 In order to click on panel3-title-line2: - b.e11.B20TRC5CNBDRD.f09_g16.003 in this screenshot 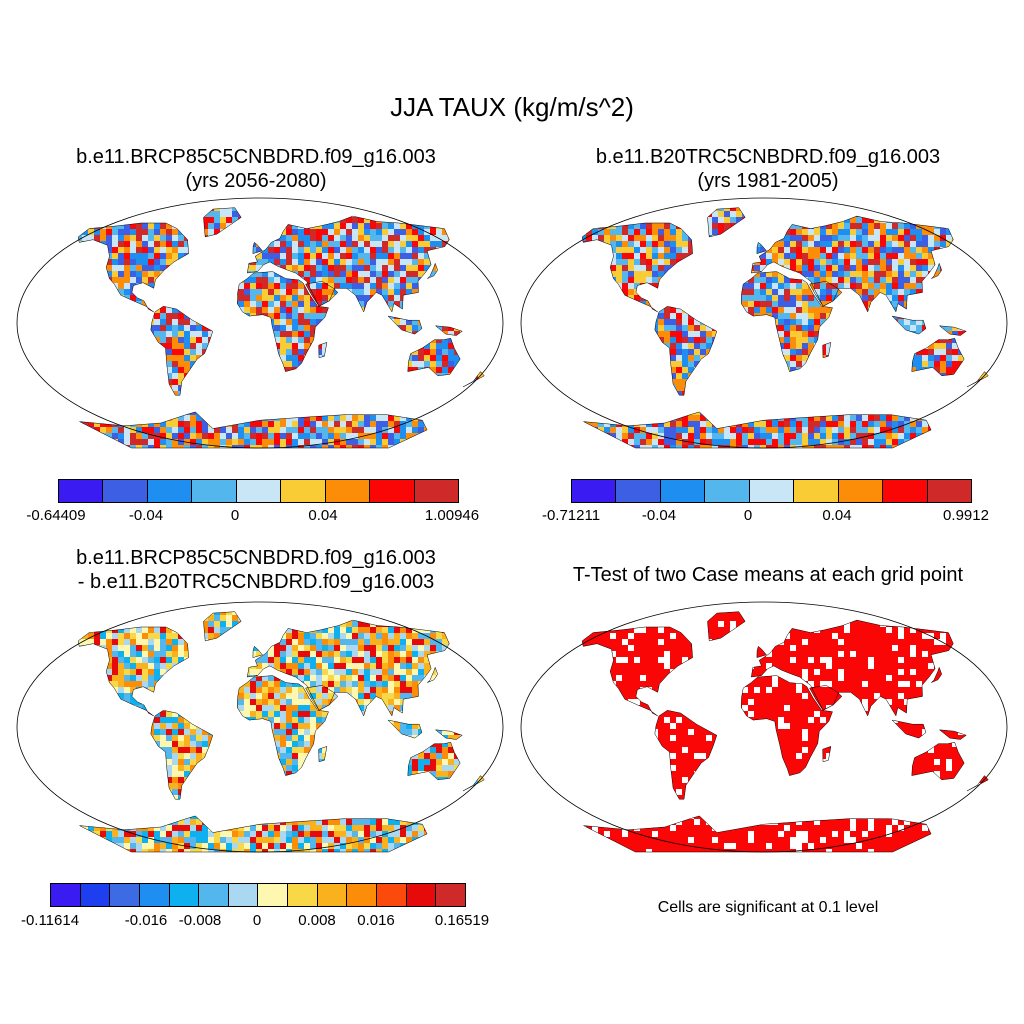, I will do `click(256, 582)`.